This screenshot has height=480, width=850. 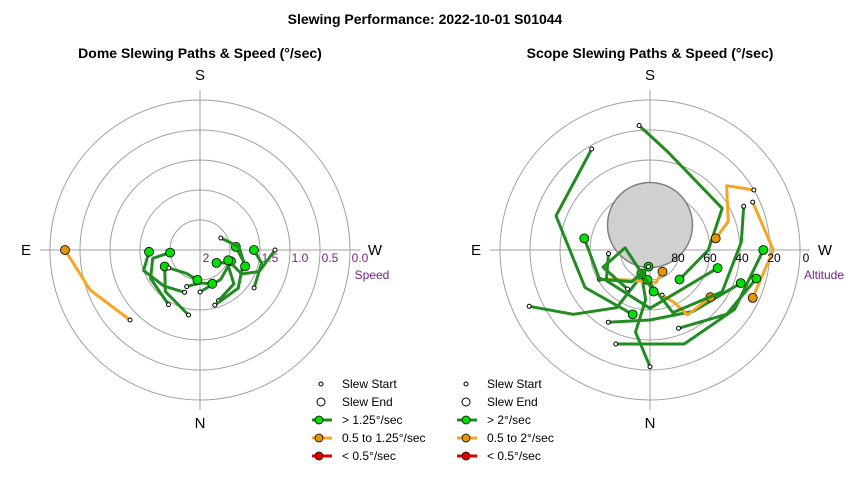 I want to click on legend-slow-label: < 0.5°/sec, so click(x=514, y=456).